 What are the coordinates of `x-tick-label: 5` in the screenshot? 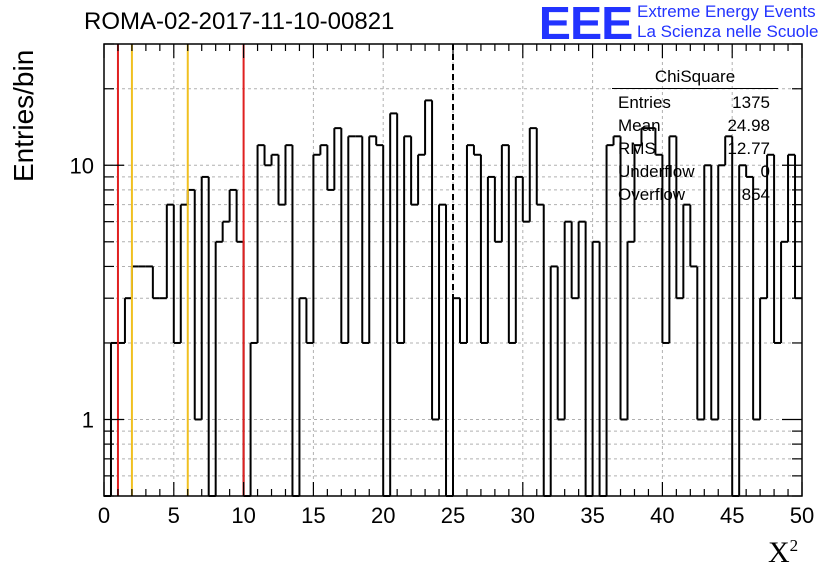 It's located at (174, 515).